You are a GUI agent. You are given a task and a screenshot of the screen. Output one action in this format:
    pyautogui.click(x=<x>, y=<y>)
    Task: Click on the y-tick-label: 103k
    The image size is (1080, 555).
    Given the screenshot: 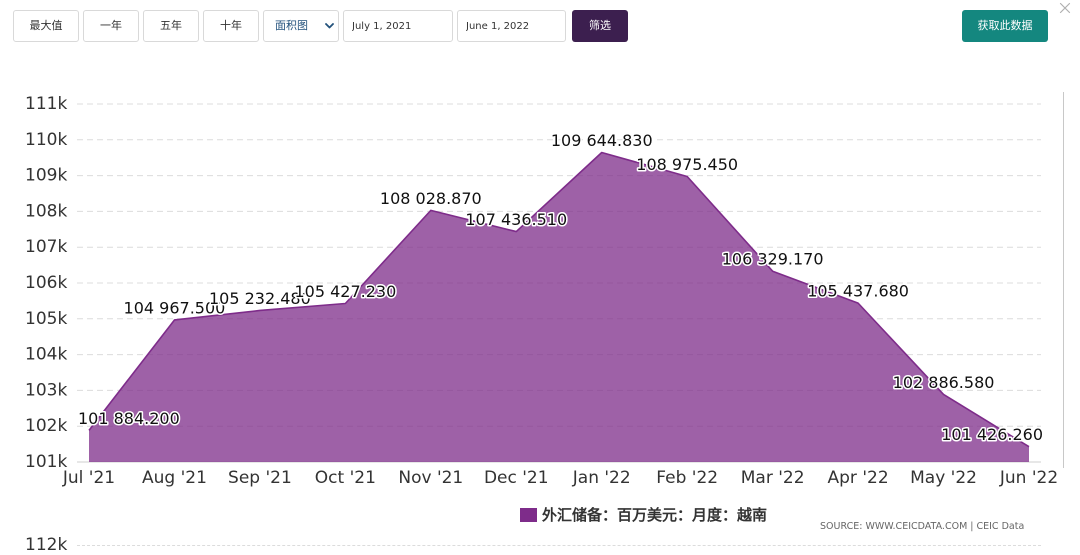 What is the action you would take?
    pyautogui.click(x=46, y=390)
    